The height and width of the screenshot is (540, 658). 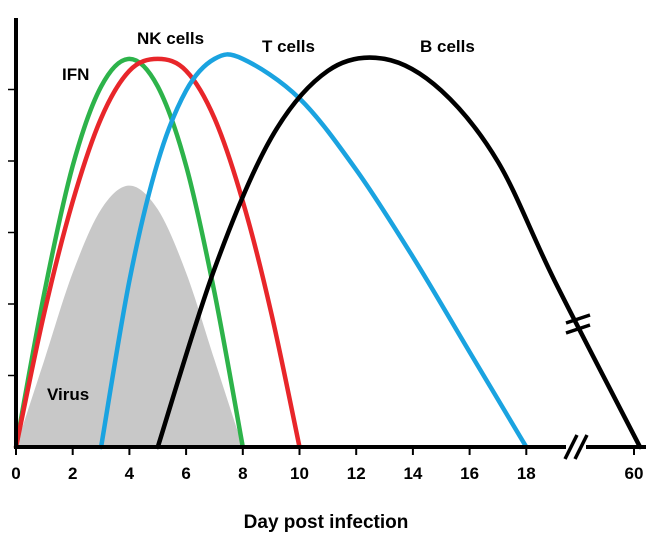 I want to click on series-label-t-cells: T cells, so click(x=288, y=46).